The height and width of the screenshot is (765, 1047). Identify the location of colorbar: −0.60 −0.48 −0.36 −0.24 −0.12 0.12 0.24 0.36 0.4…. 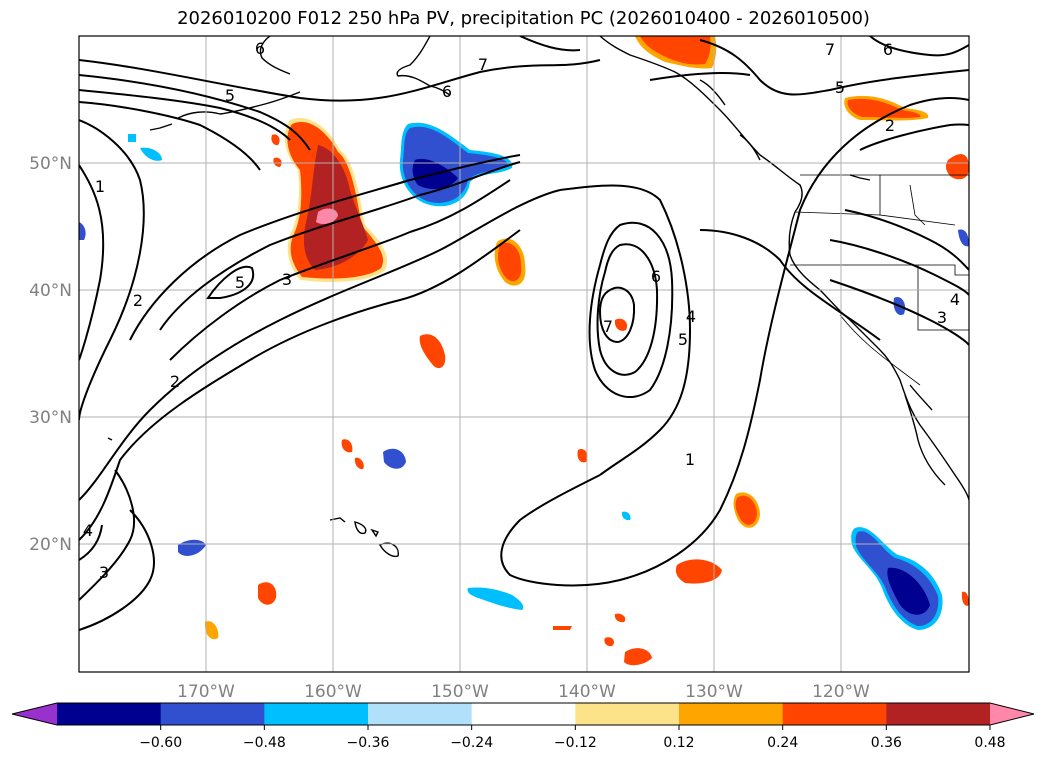
(523, 726).